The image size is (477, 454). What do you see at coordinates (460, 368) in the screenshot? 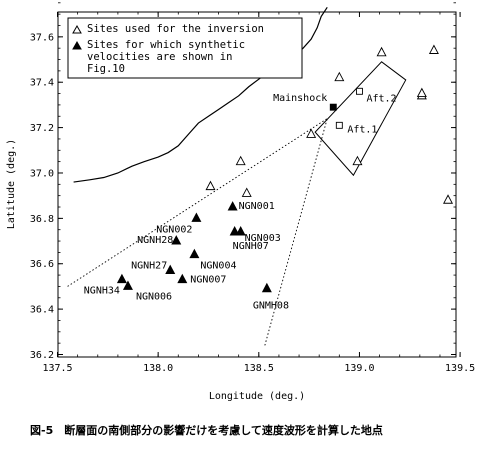
I see `x-tick-label: 139.5` at bounding box center [460, 368].